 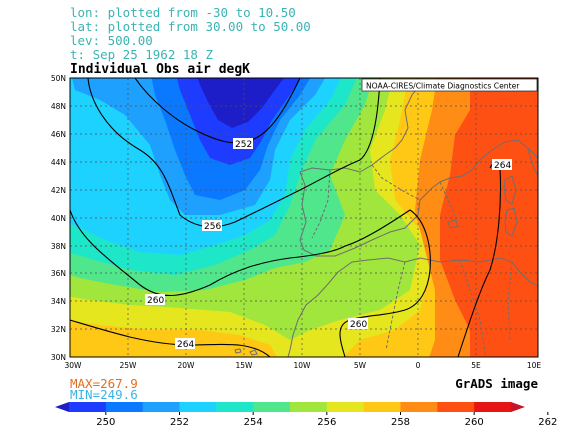 I want to click on lat-tick: 32N, so click(x=58, y=329).